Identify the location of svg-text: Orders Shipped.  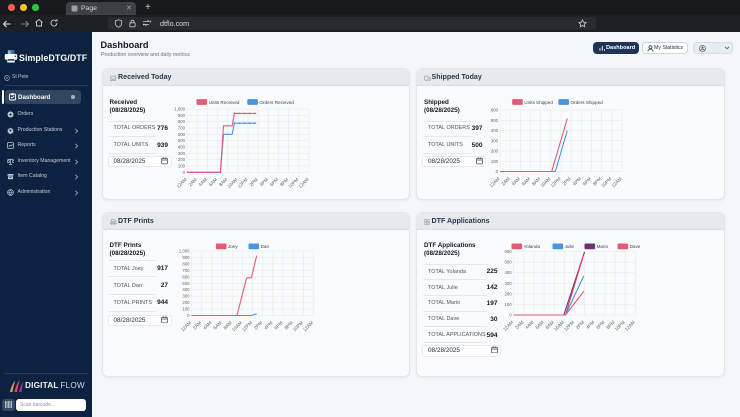
(587, 102).